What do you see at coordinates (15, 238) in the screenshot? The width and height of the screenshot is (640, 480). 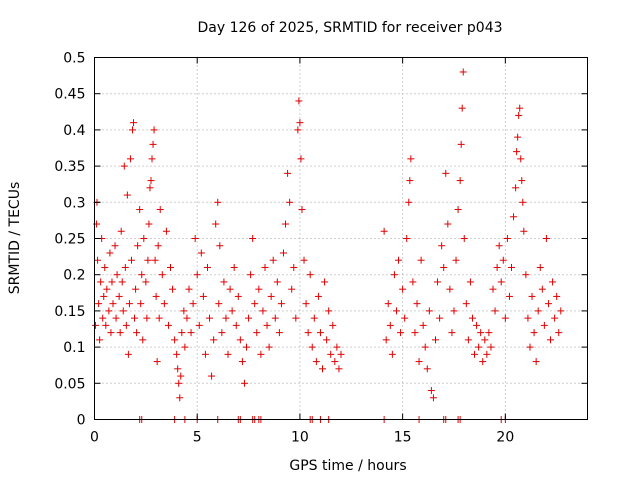 I see `y-axis-label: SRMTID / TECUs` at bounding box center [15, 238].